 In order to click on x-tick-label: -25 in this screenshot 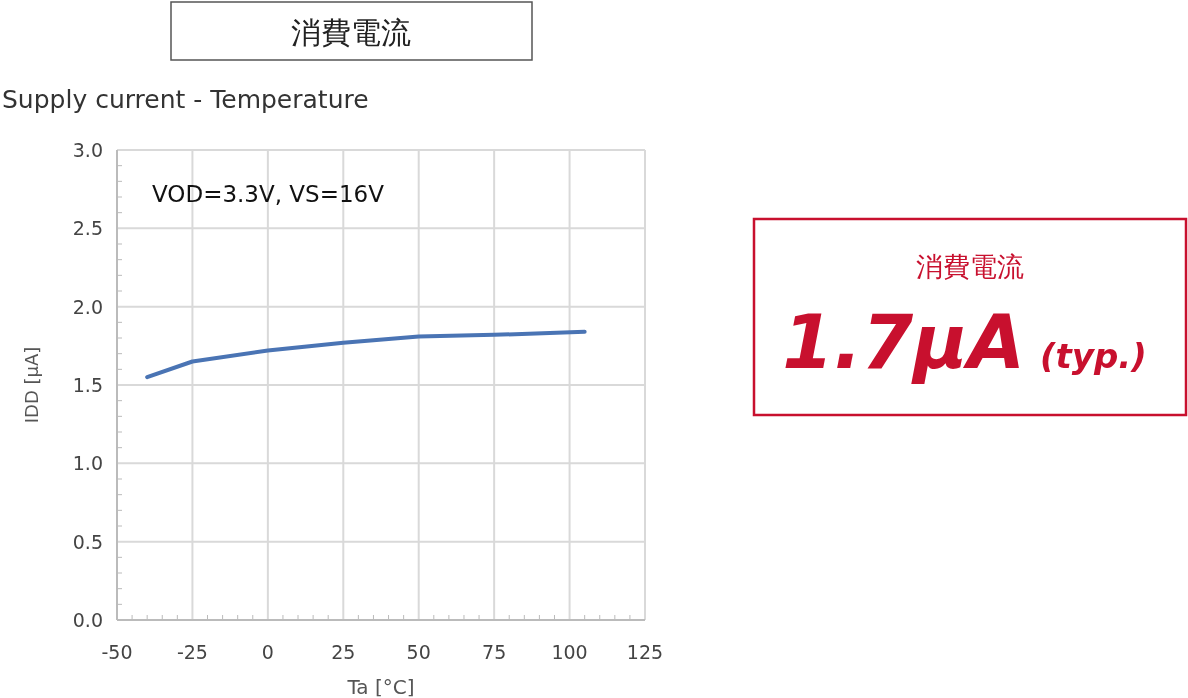, I will do `click(192, 652)`.